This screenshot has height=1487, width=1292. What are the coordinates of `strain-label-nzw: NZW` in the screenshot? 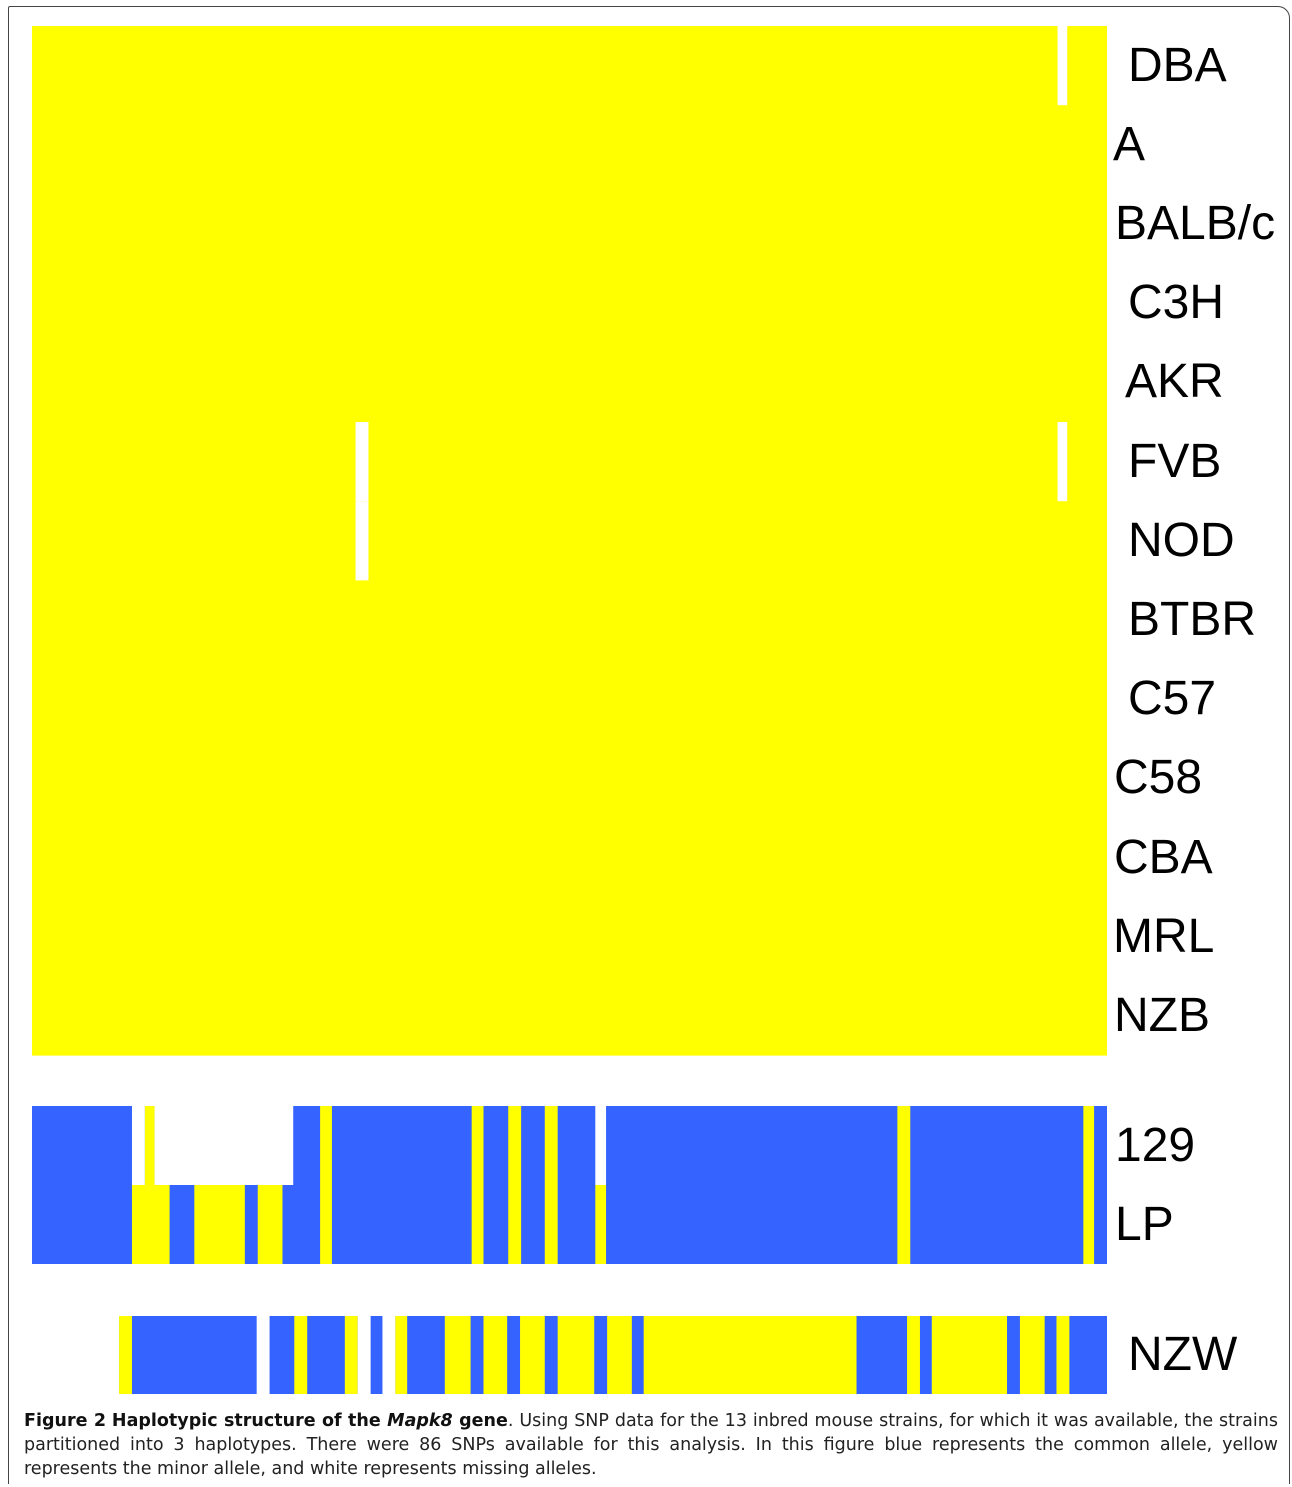 It's located at (1183, 1354).